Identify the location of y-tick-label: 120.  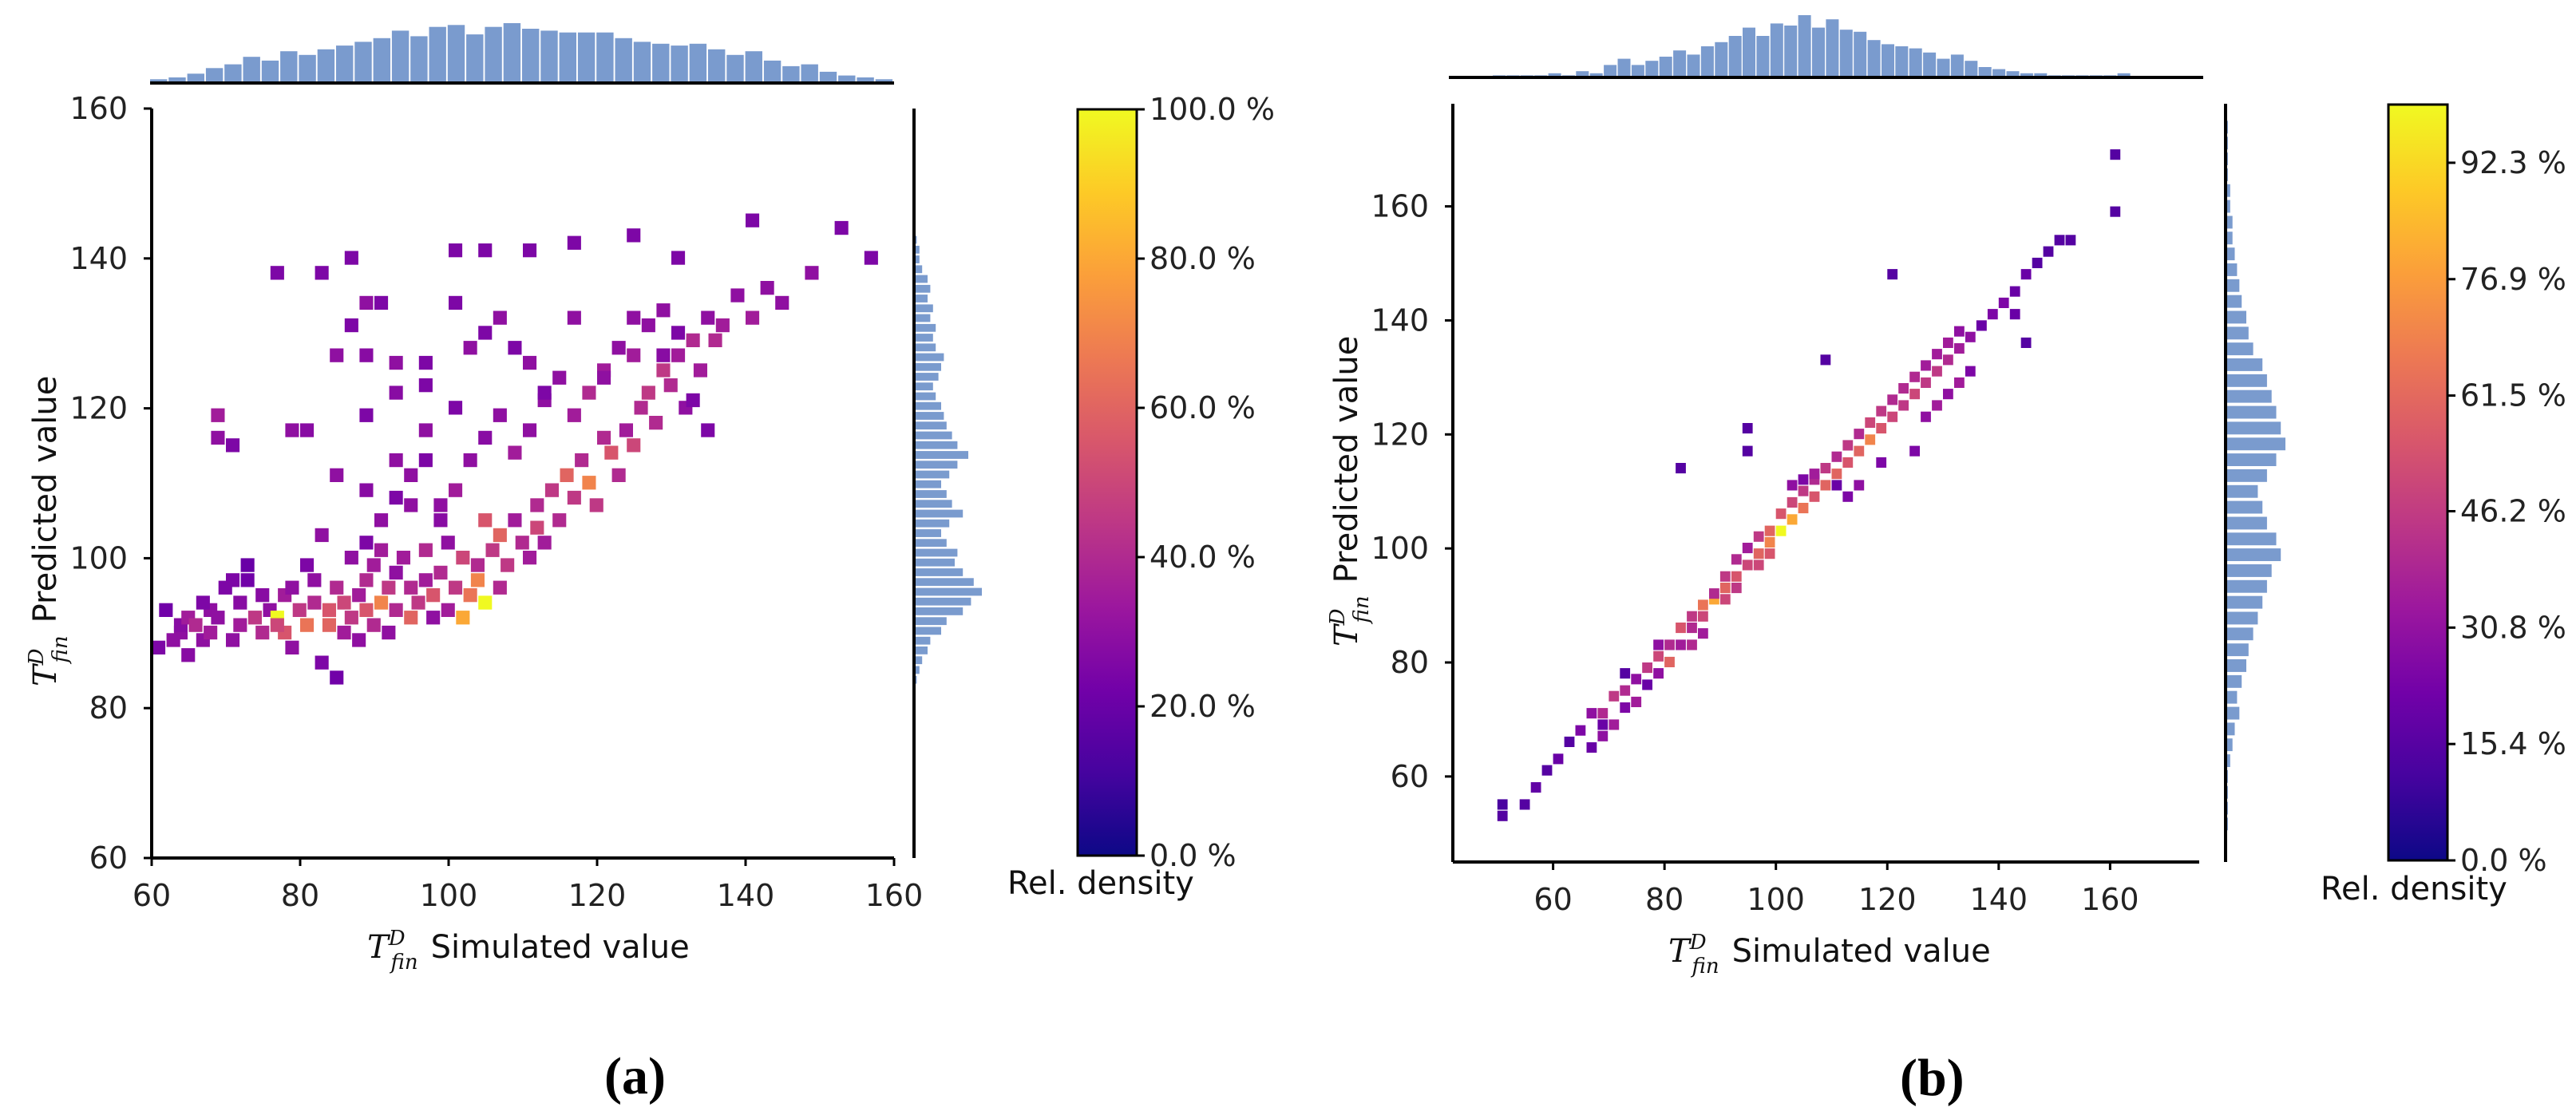
(1400, 435).